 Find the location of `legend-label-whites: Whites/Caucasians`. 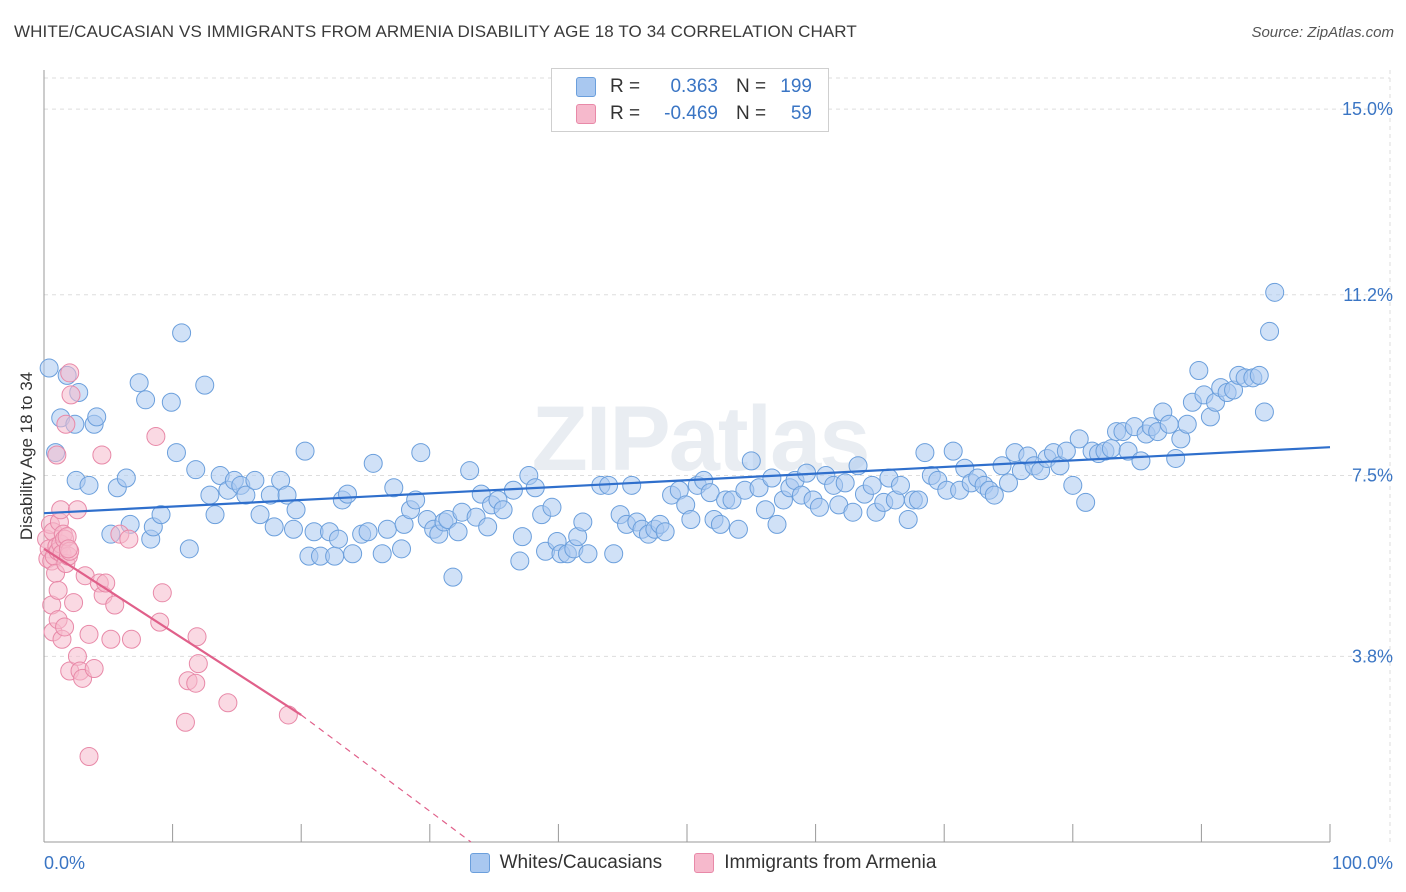

legend-label-whites: Whites/Caucasians is located at coordinates (581, 862).